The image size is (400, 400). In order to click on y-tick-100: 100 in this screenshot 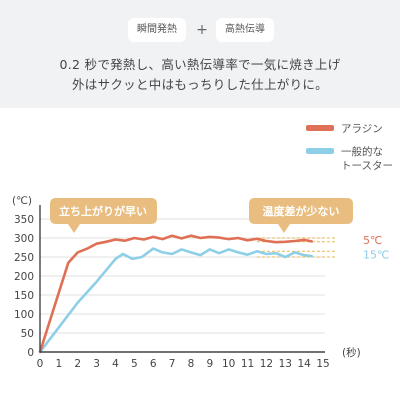, I will do `click(24, 315)`.